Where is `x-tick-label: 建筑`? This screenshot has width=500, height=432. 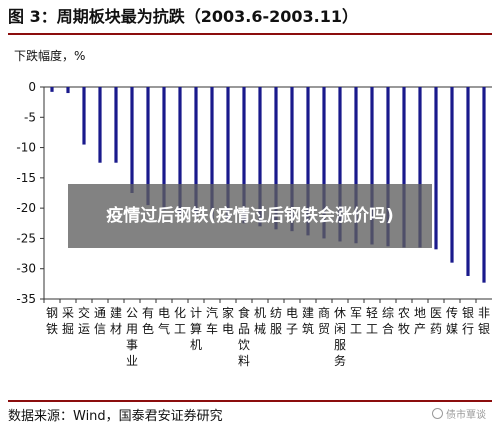
x-tick-label: 建筑 is located at coordinates (308, 321).